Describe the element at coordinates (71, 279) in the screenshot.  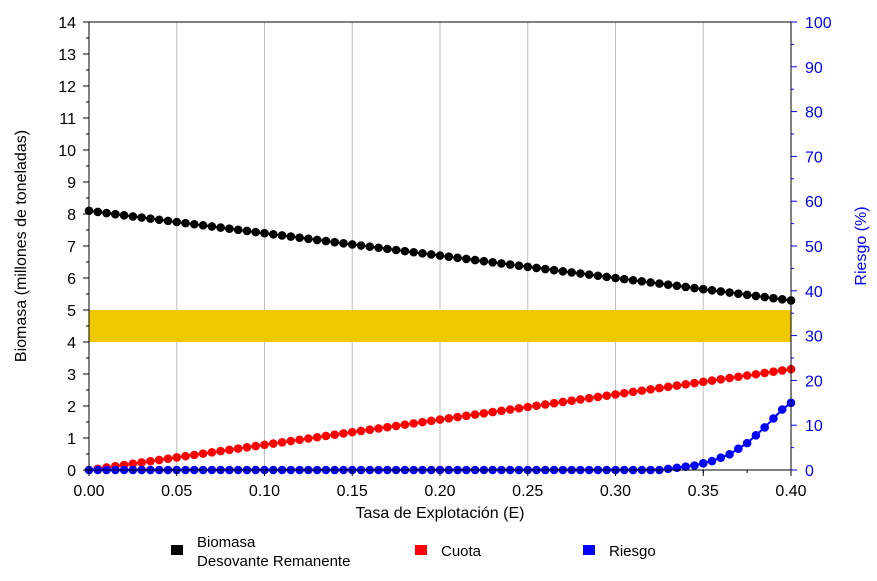
I see `y-left-tick-label: 6` at that location.